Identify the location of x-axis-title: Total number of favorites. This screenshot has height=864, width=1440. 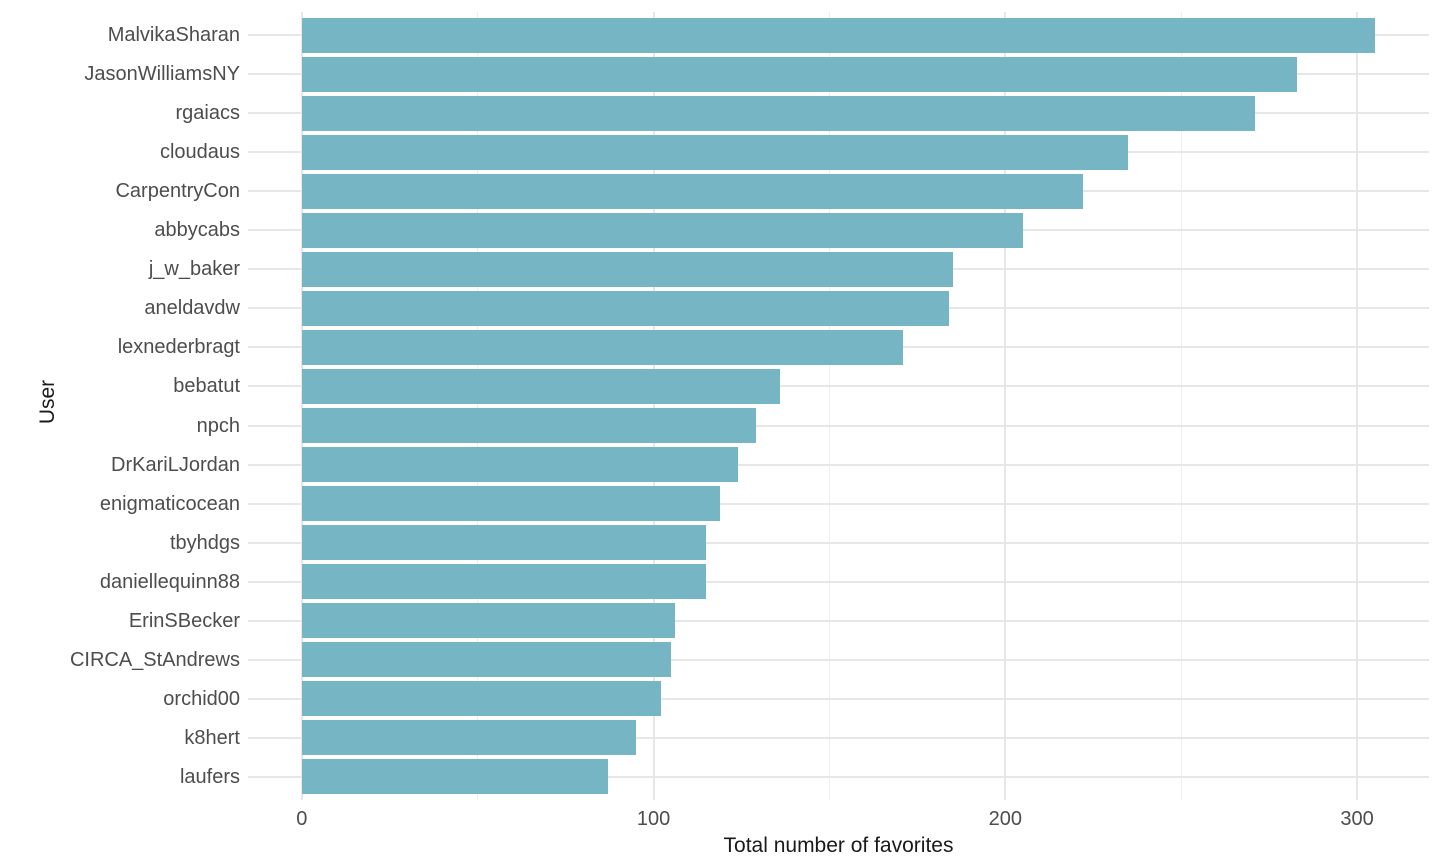
(838, 845).